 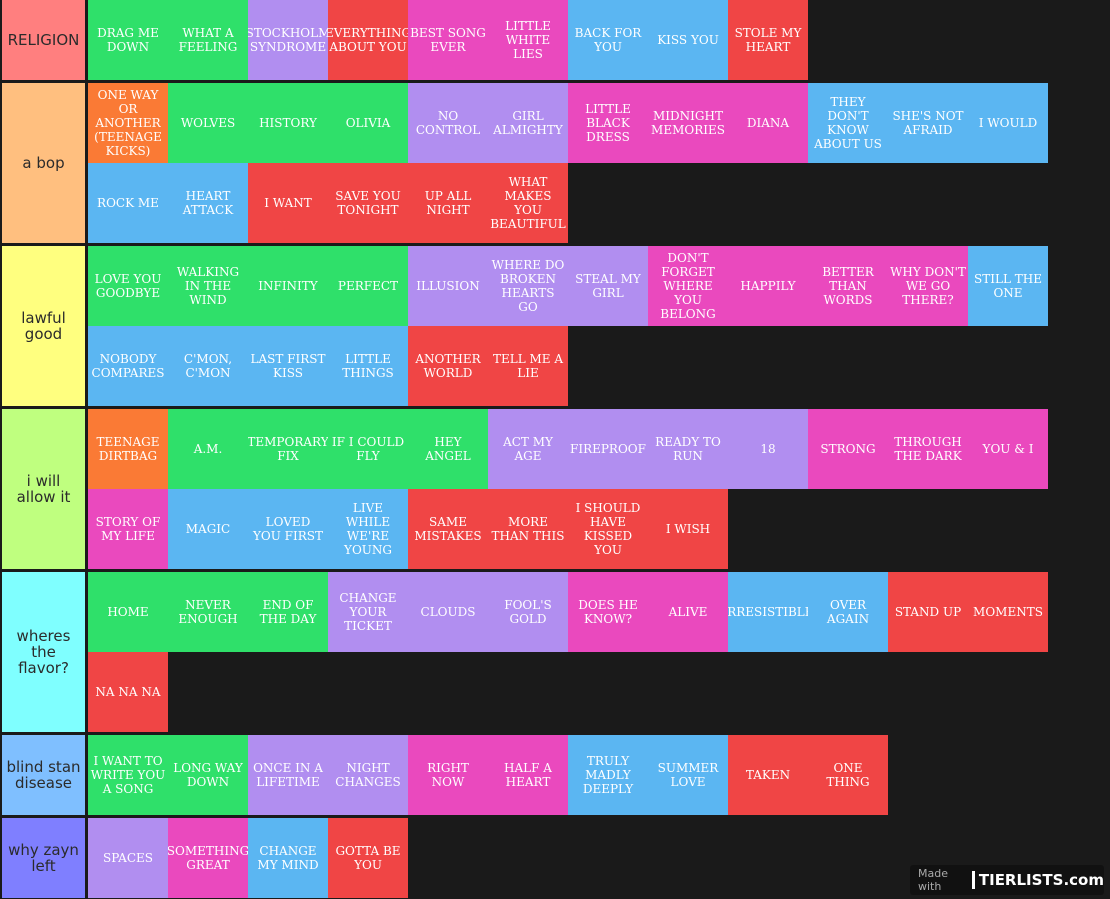 What do you see at coordinates (368, 286) in the screenshot?
I see `song-tile: PERFECT` at bounding box center [368, 286].